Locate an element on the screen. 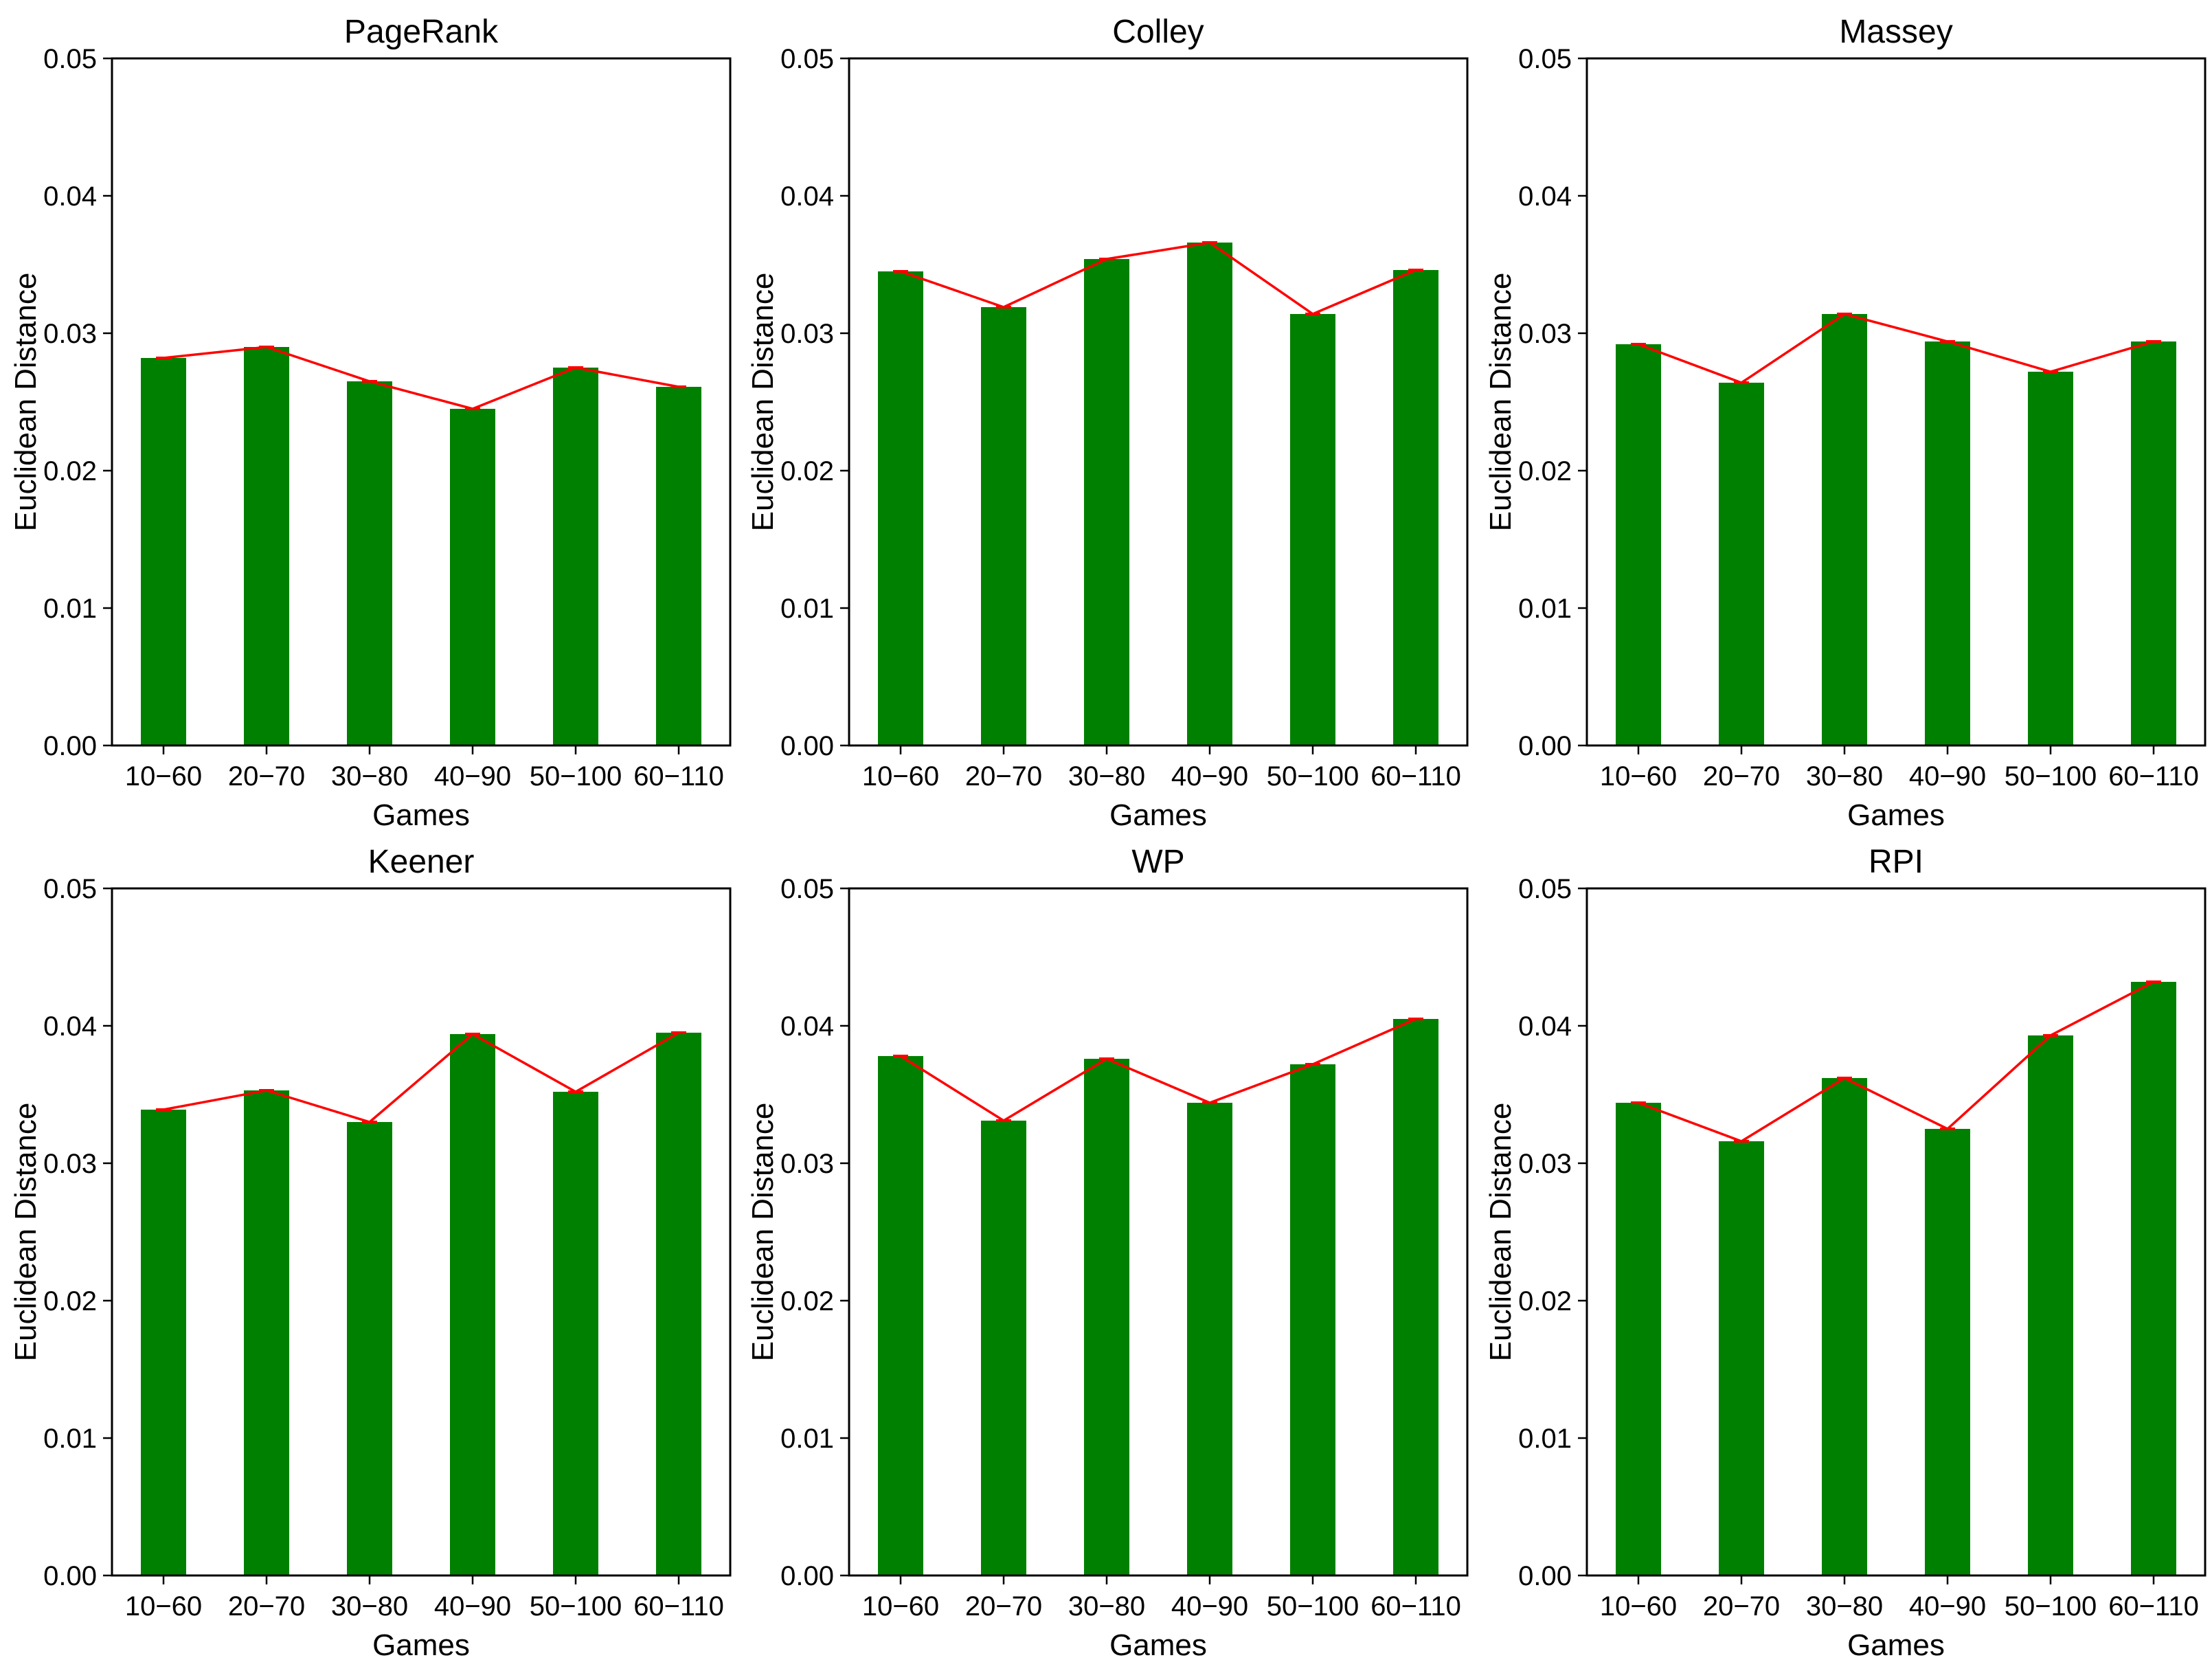 The image size is (2212, 1660). chart-title: Keener is located at coordinates (421, 862).